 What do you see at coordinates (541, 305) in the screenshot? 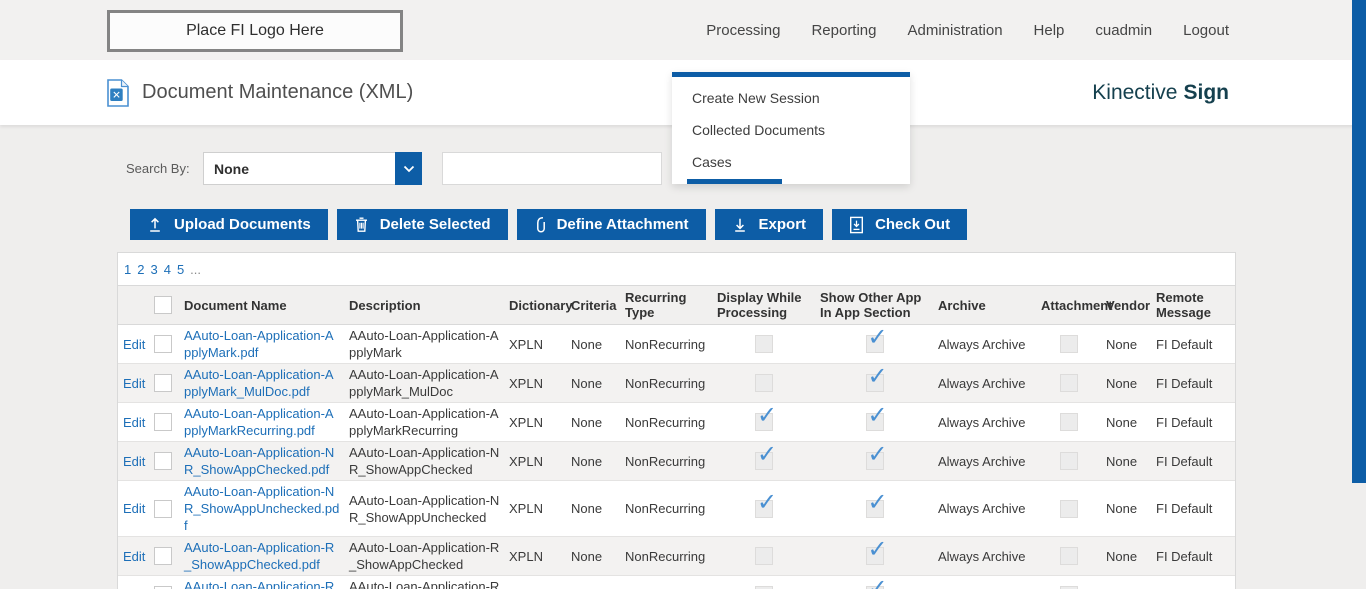
I see `col-header-dictionary: Dictionary` at bounding box center [541, 305].